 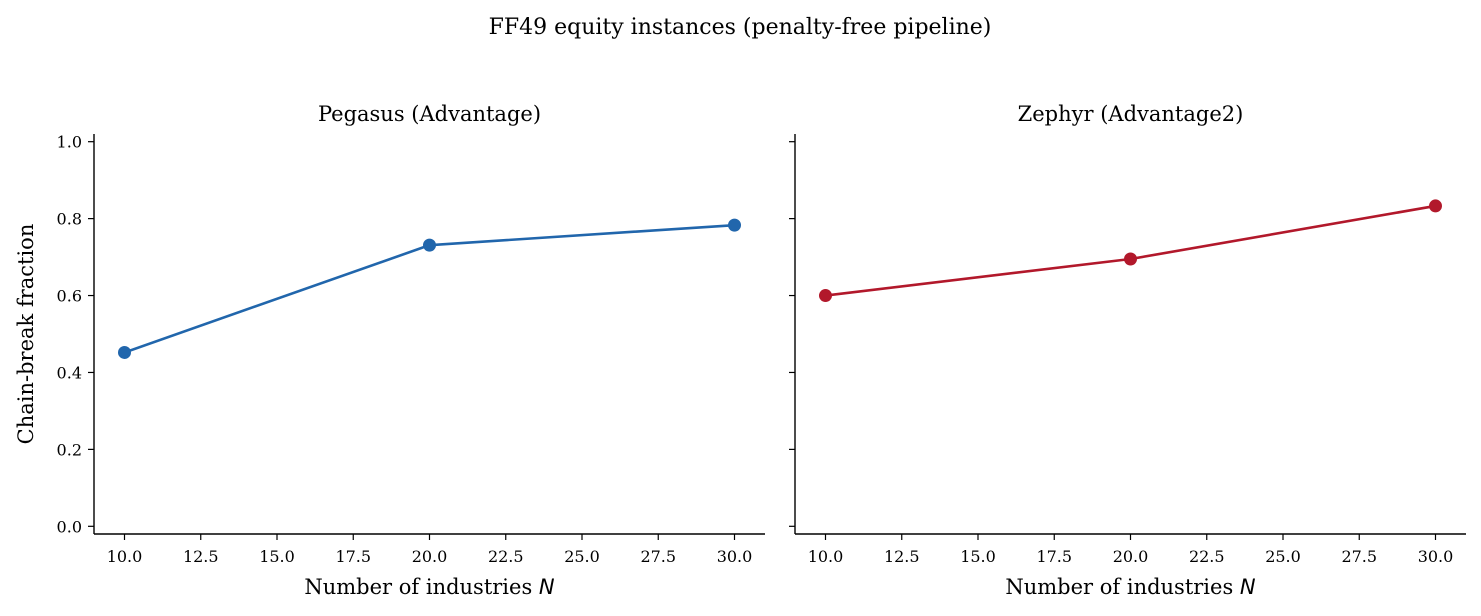 What do you see at coordinates (429, 114) in the screenshot?
I see `panel-title: Pegasus (Advantage)` at bounding box center [429, 114].